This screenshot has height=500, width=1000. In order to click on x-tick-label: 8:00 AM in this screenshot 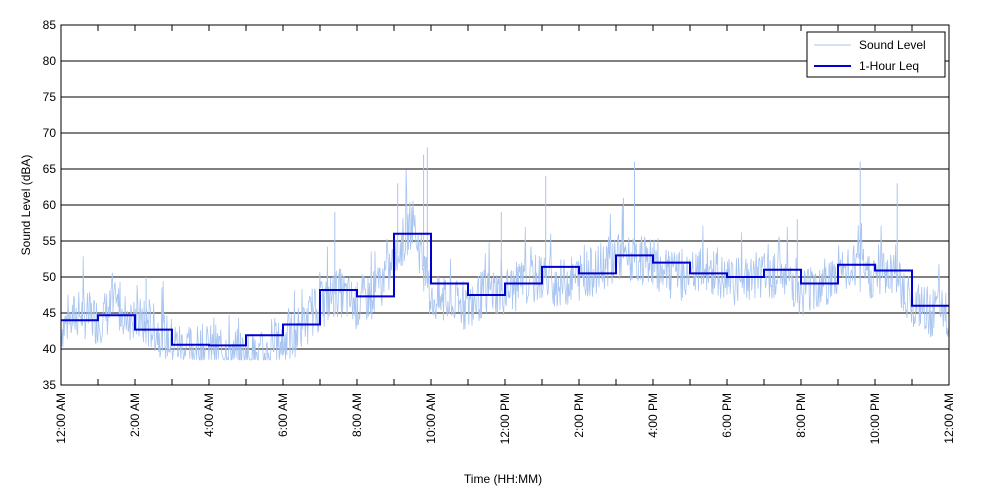, I will do `click(357, 415)`.